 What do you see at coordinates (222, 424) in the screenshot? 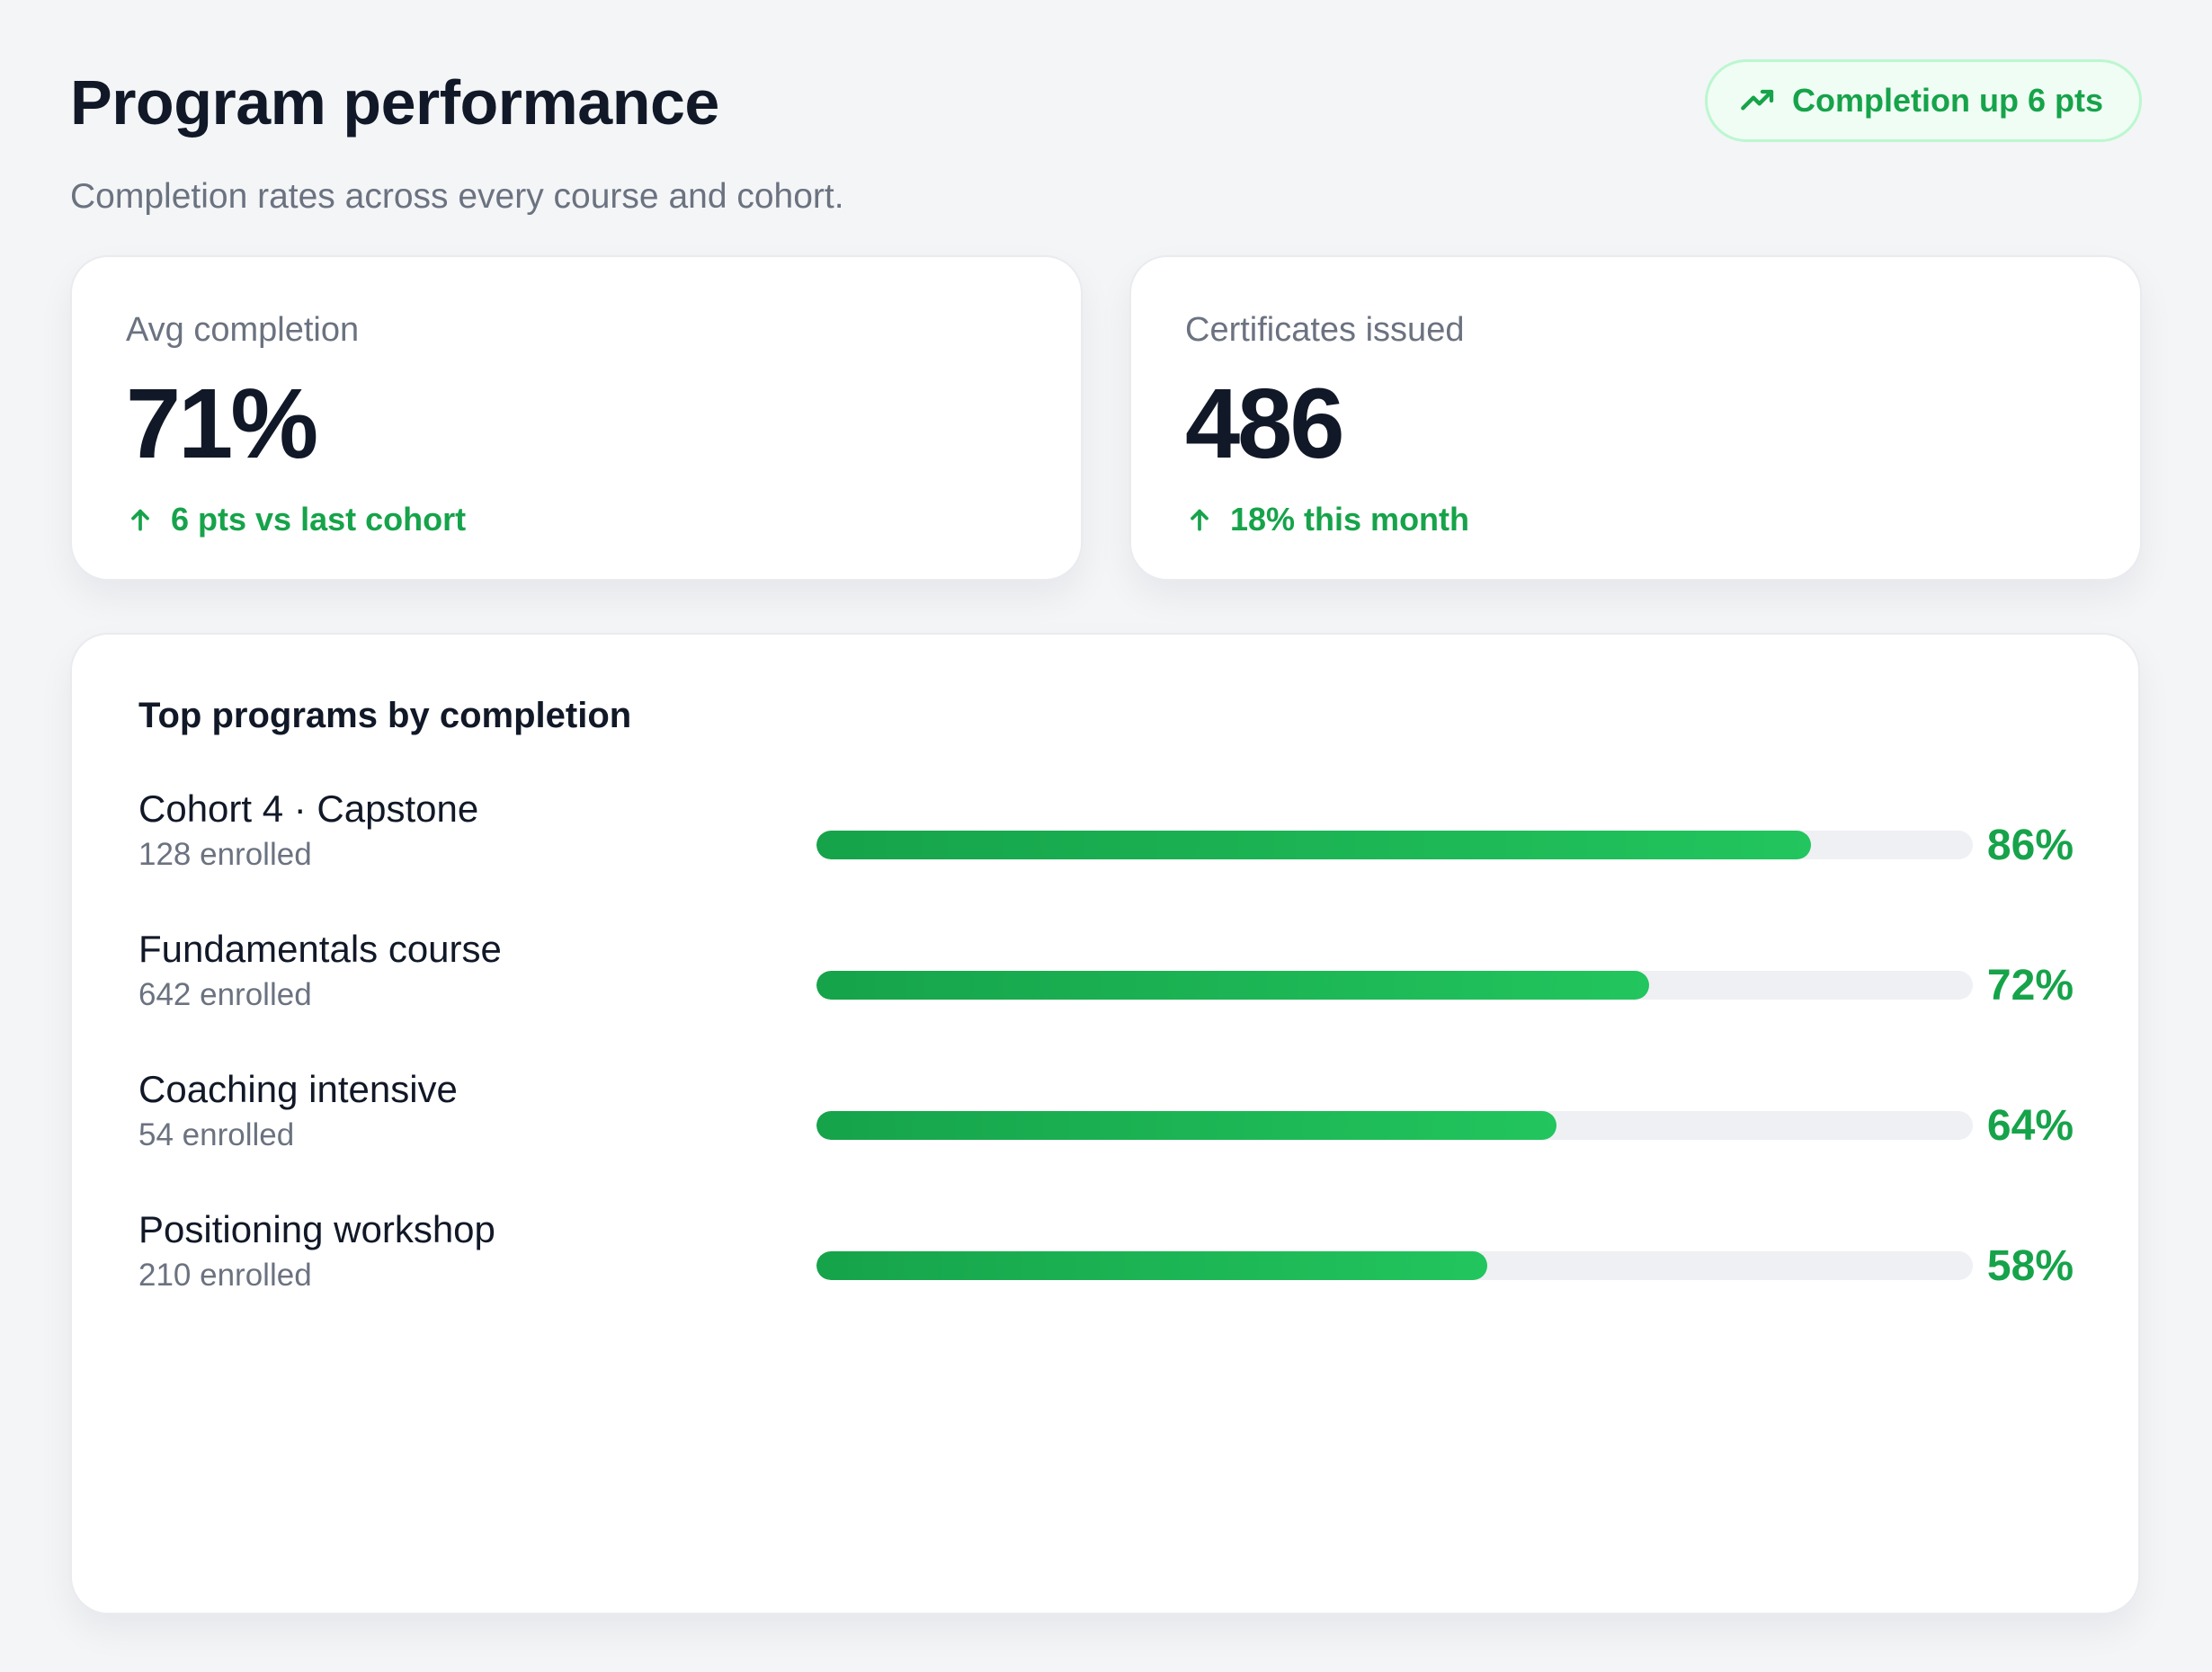
I see `stat-value: 71%` at bounding box center [222, 424].